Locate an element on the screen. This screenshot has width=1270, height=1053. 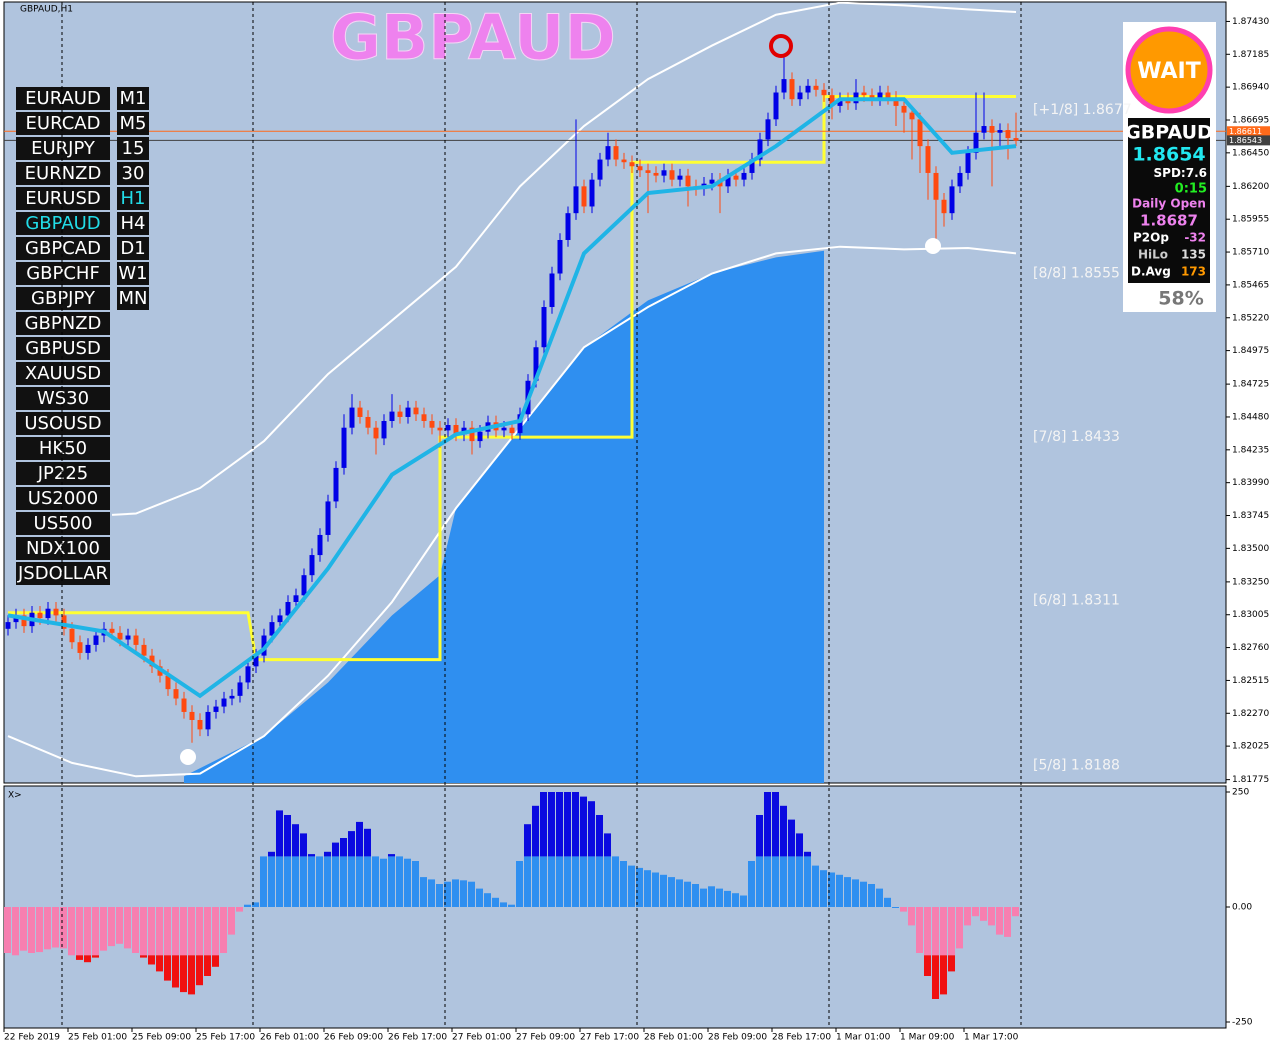
symbol-button: WS30 is located at coordinates (63, 398).